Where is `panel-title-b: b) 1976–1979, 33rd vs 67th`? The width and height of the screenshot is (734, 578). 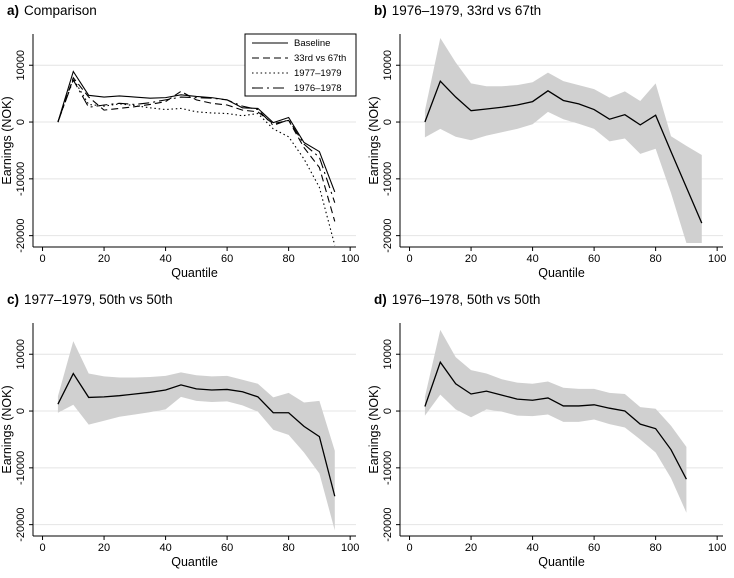
panel-title-b: b) 1976–1979, 33rd vs 67th is located at coordinates (457, 10).